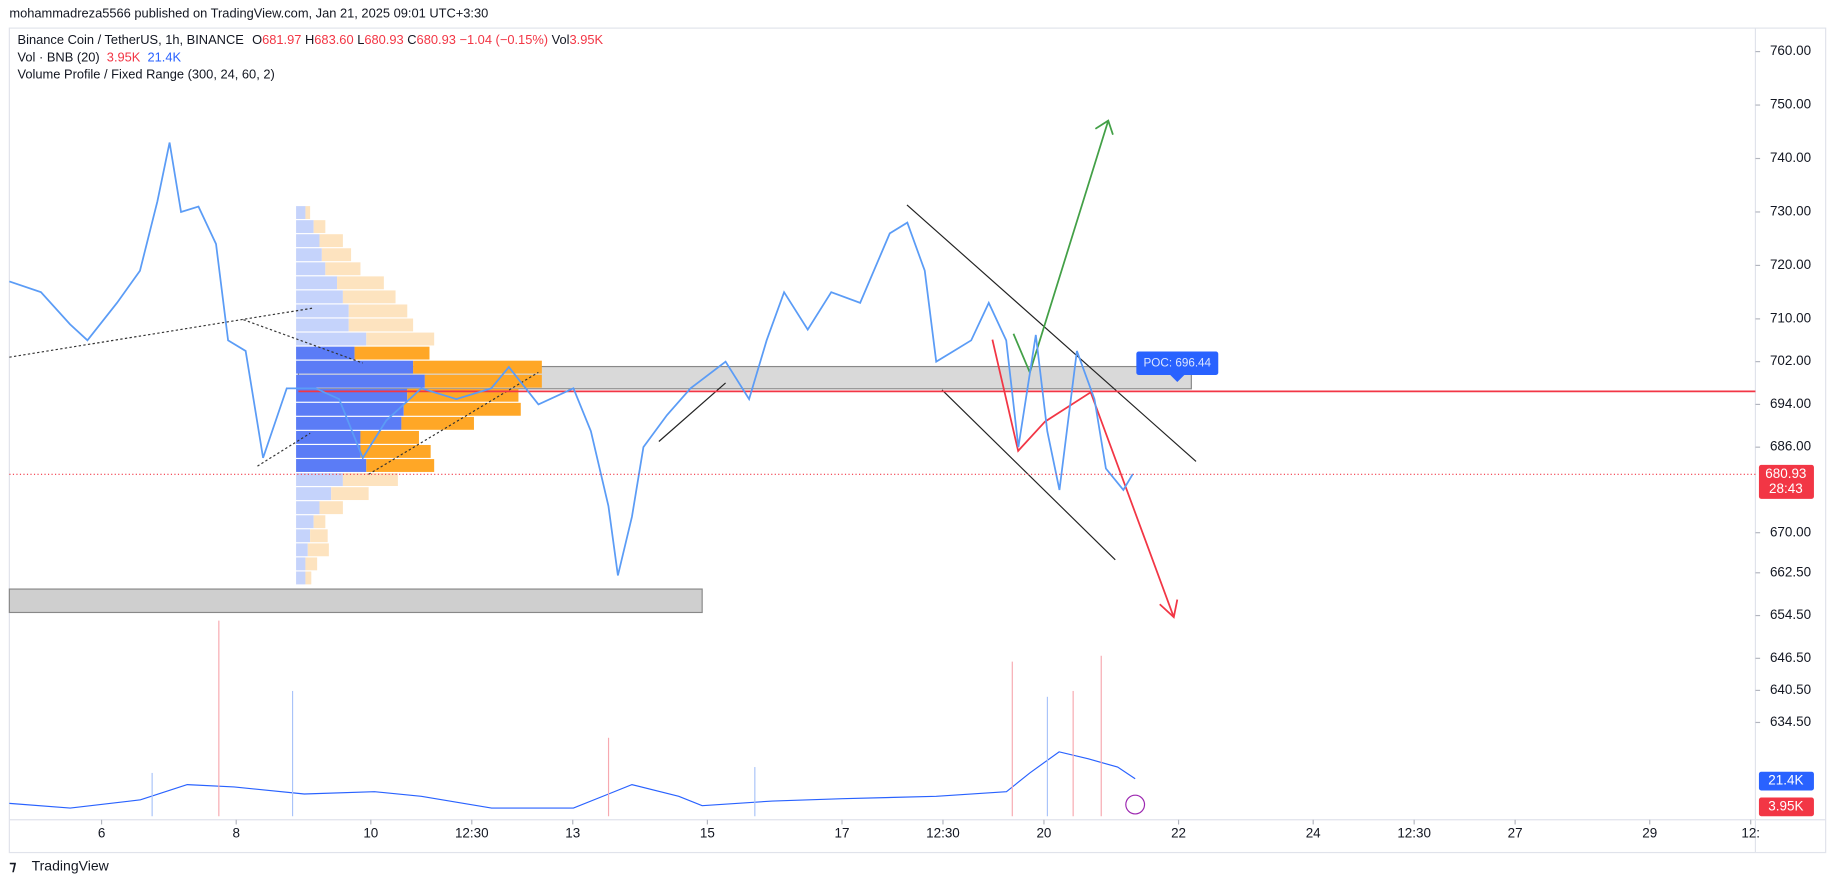 Image resolution: width=1835 pixels, height=883 pixels. Describe the element at coordinates (1178, 832) in the screenshot. I see `x-tick-label: 22` at that location.